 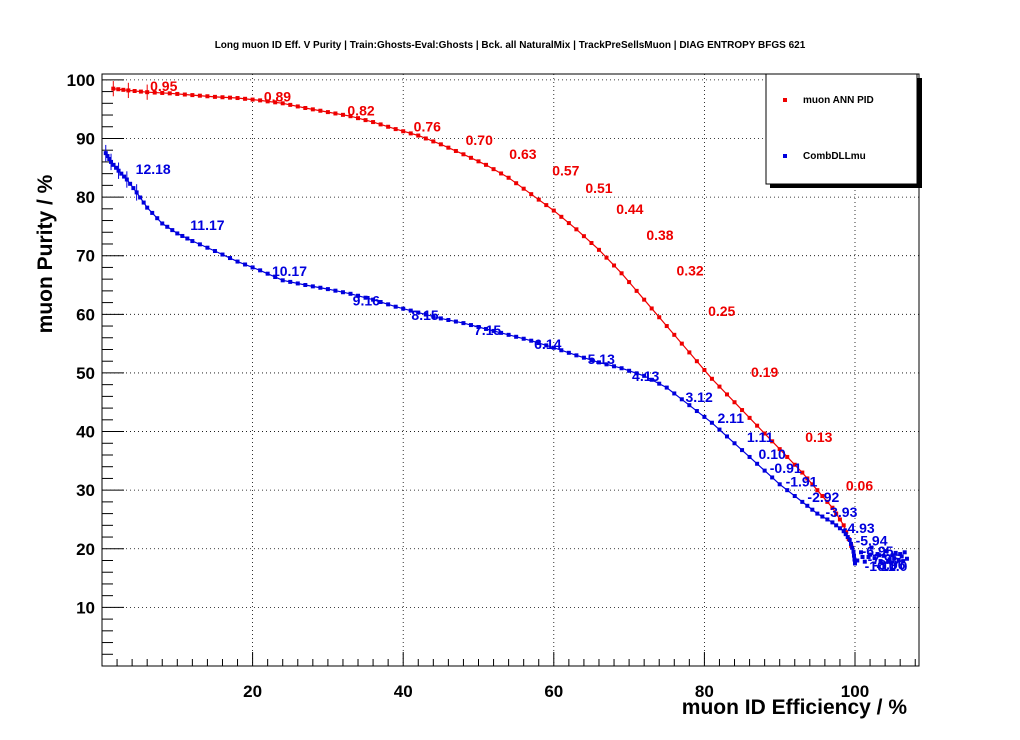 I want to click on blue-point-label: -11.0, so click(x=891, y=566).